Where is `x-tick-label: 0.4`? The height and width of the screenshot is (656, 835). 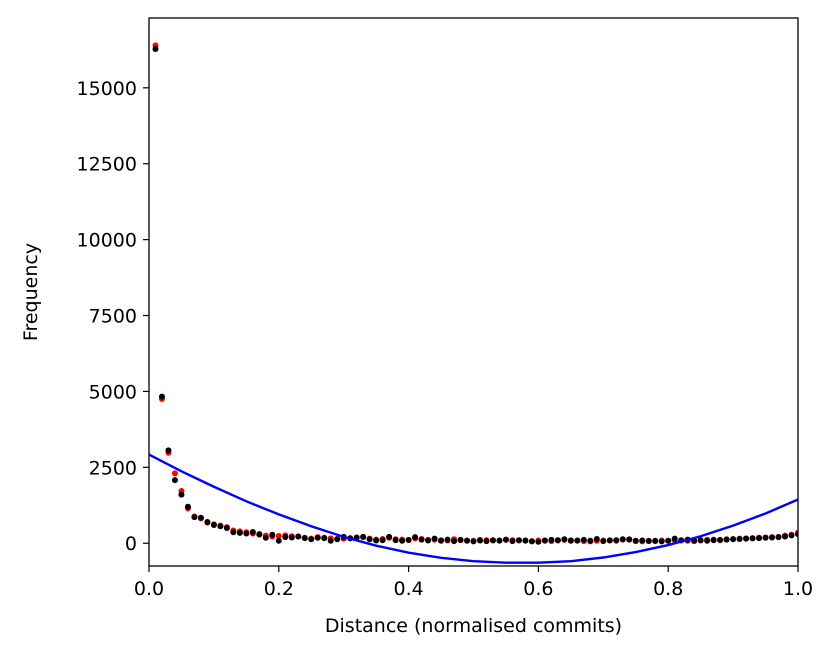
x-tick-label: 0.4 is located at coordinates (408, 589).